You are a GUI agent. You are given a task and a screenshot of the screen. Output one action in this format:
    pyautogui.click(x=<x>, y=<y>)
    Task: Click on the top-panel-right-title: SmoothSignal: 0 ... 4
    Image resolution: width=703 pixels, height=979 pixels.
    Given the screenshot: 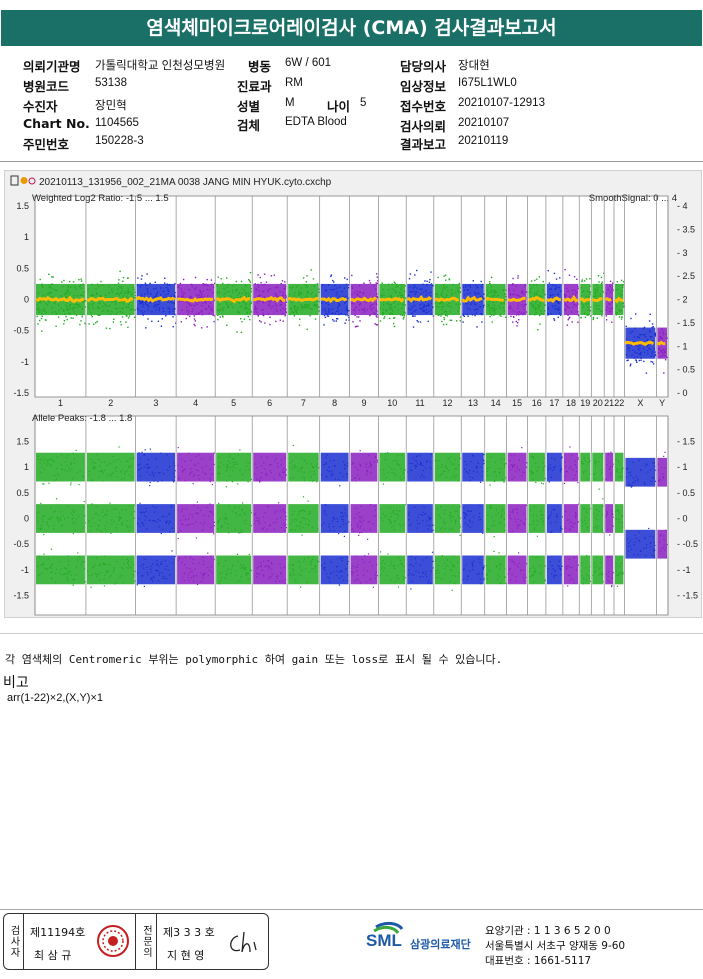 What is the action you would take?
    pyautogui.click(x=633, y=198)
    